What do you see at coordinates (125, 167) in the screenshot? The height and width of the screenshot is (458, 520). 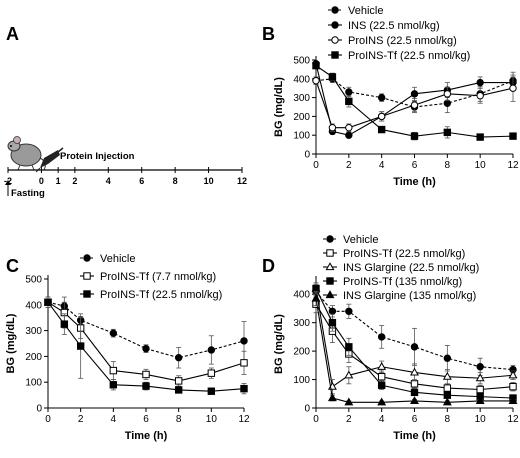 I see `timeline-panel: Protein Injection -20124681012 Fasting` at bounding box center [125, 167].